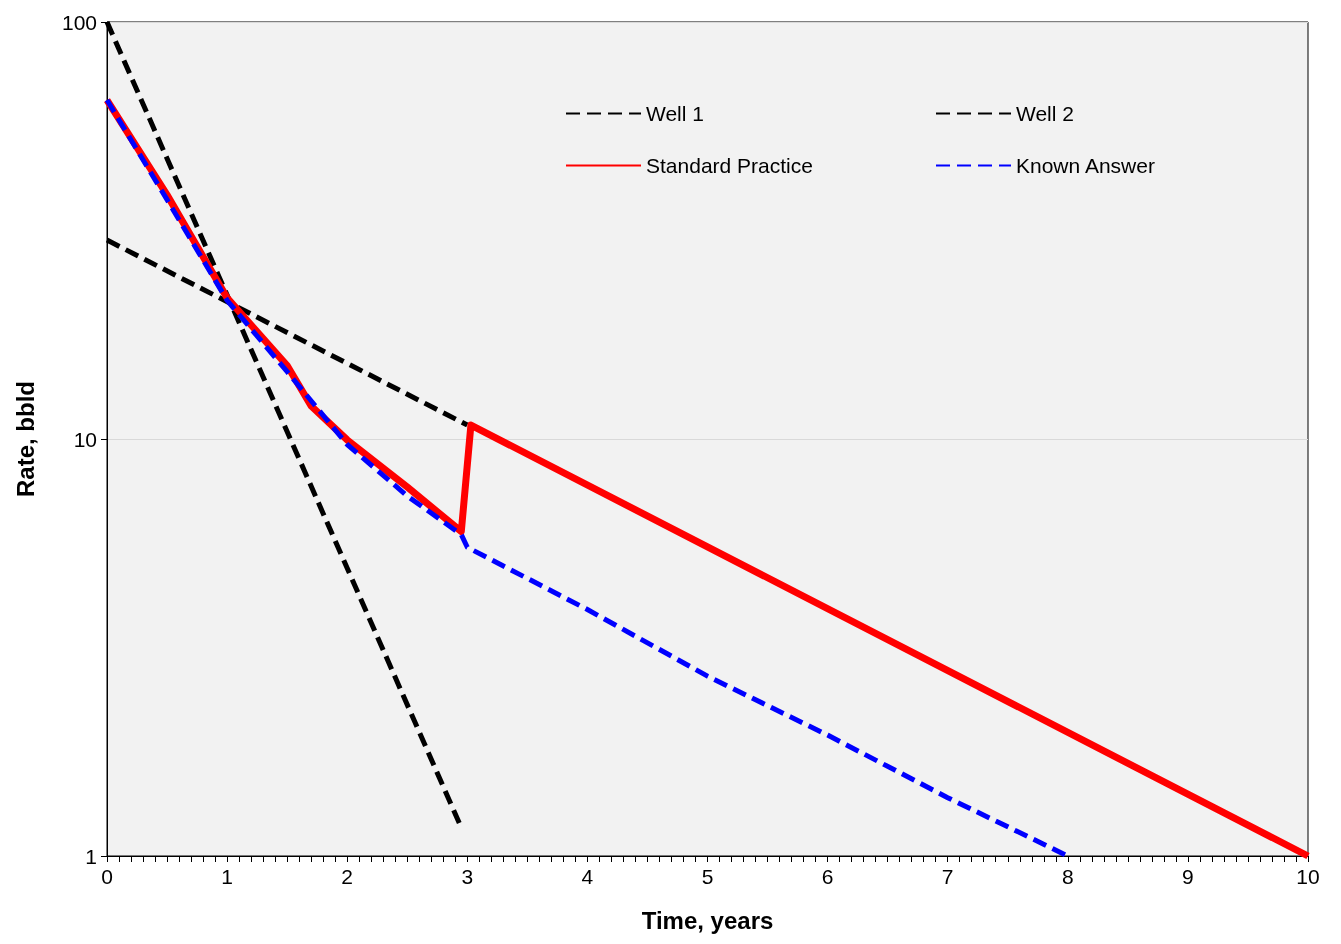  Describe the element at coordinates (1188, 876) in the screenshot. I see `x-tick-label: 9` at that location.